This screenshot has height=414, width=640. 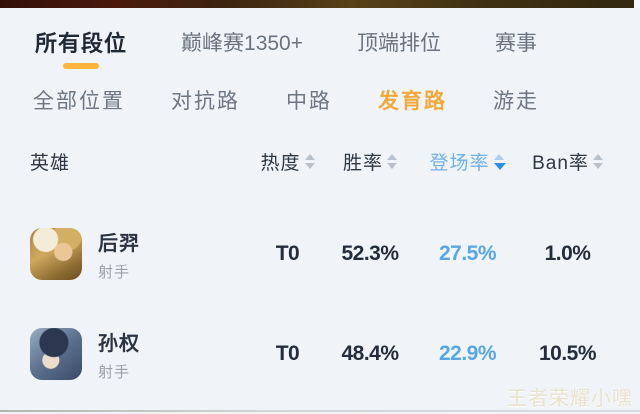 I want to click on hero-column-header: 英雄, so click(x=50, y=163).